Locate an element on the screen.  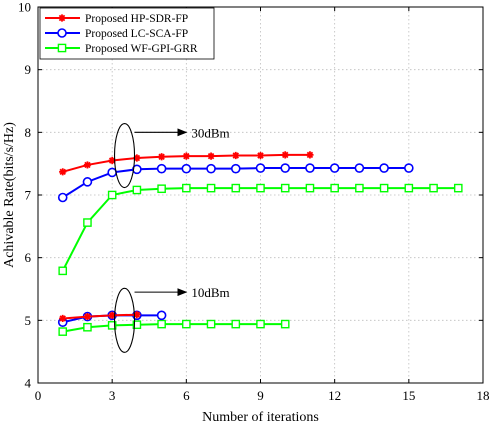
x-tick-label: 12 is located at coordinates (334, 395).